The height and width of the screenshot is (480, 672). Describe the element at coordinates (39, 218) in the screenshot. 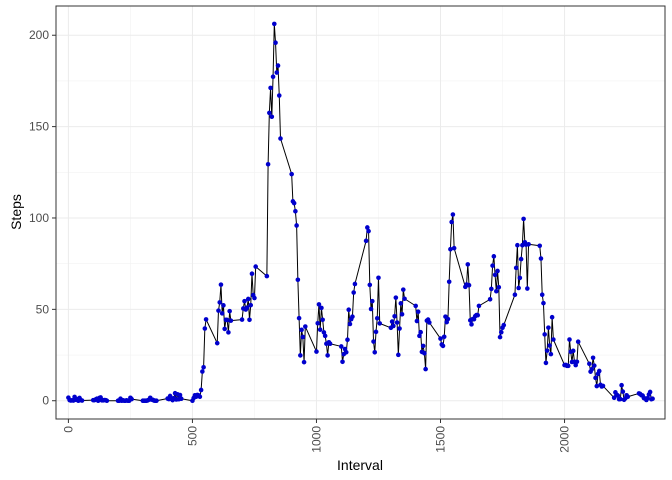

I see `y-tick-label: 100` at that location.